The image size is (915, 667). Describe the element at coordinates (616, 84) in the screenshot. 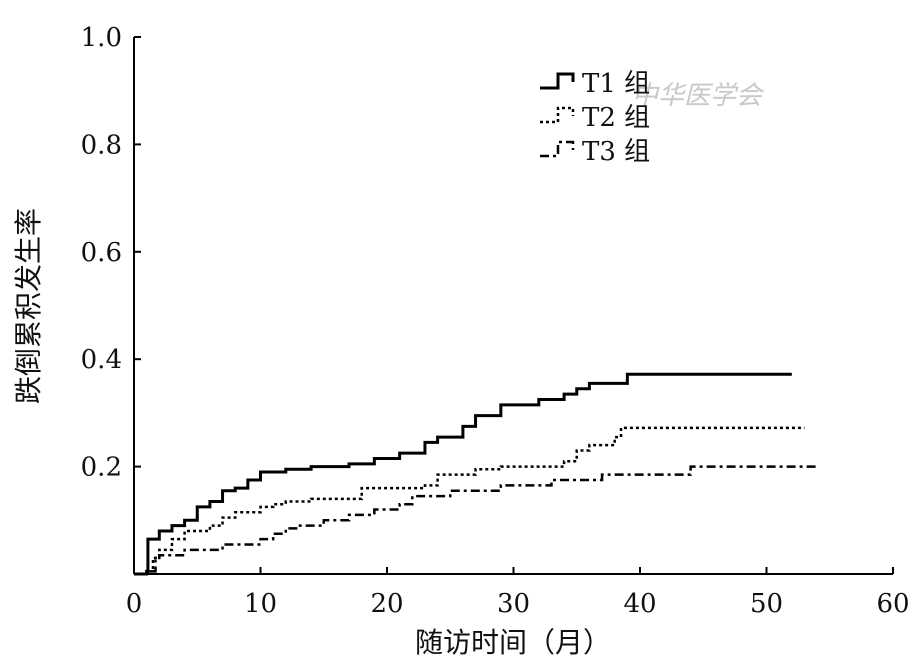

I see `legend-label-1: T1 组` at that location.